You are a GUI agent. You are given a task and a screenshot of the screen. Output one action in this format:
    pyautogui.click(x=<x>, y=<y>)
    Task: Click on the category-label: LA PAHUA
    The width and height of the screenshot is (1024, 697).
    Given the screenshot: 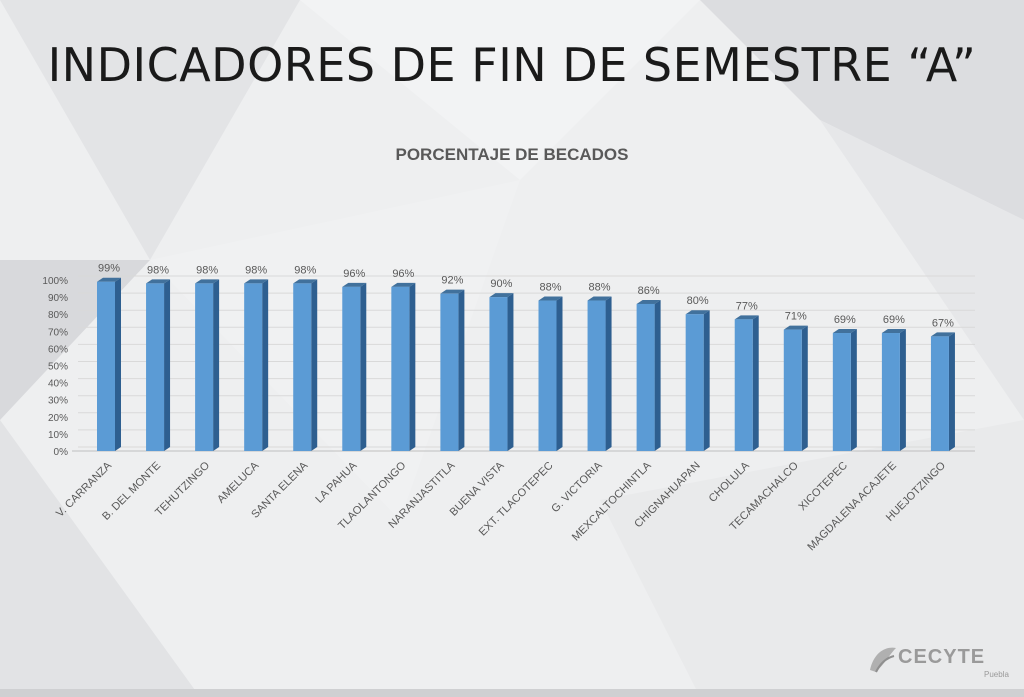 What is the action you would take?
    pyautogui.click(x=336, y=482)
    